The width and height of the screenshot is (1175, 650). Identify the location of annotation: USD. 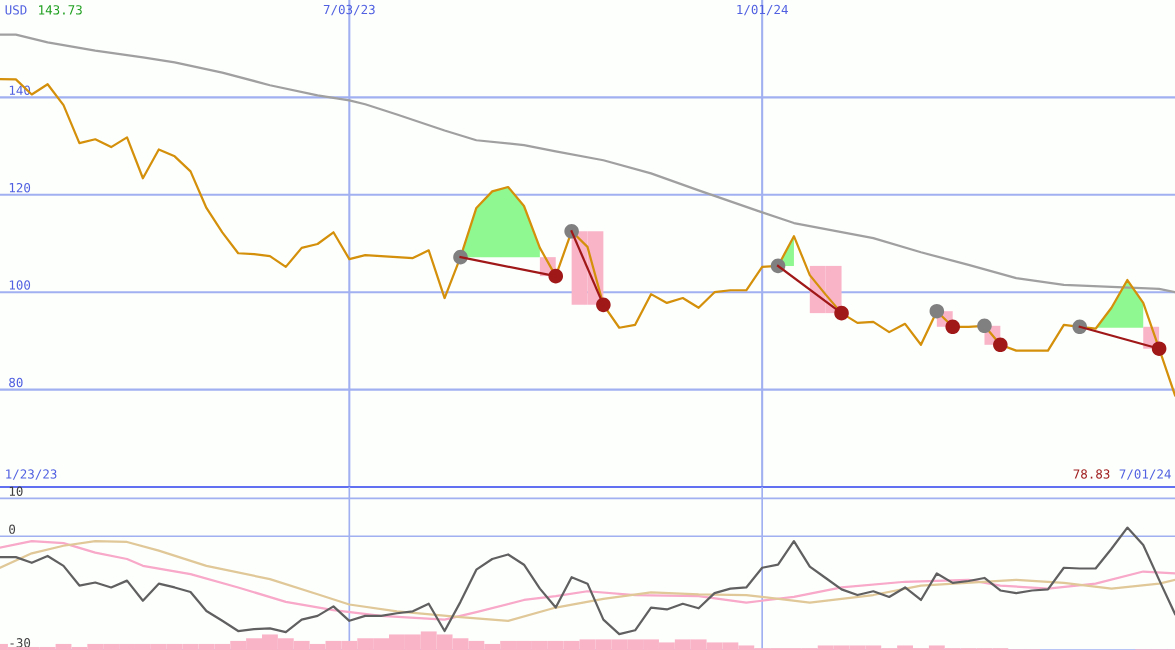
(16, 10).